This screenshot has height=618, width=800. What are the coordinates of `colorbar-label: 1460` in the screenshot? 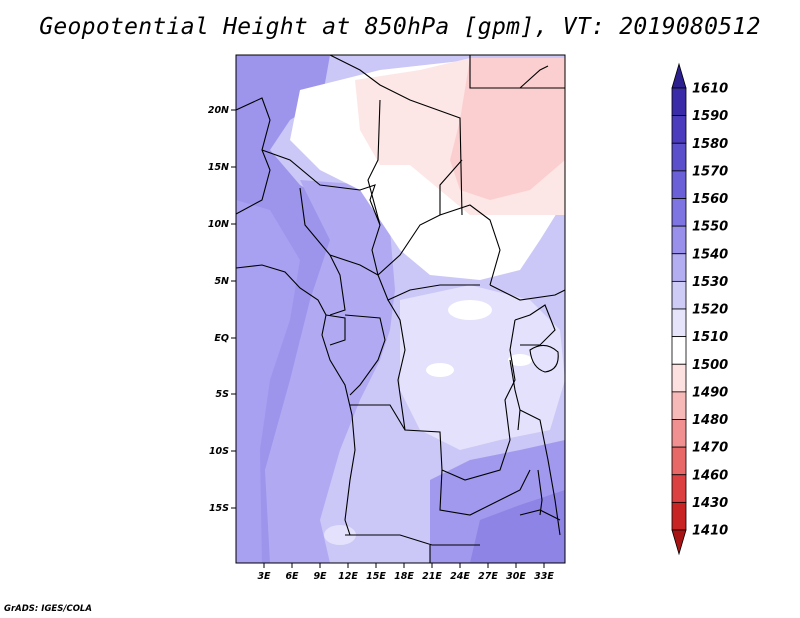 It's located at (710, 475).